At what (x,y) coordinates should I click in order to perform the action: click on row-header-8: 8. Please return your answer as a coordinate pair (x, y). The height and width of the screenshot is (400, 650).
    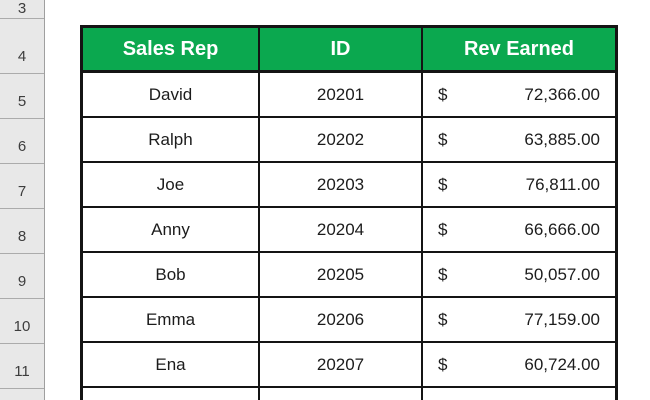
    Looking at the image, I should click on (22, 231).